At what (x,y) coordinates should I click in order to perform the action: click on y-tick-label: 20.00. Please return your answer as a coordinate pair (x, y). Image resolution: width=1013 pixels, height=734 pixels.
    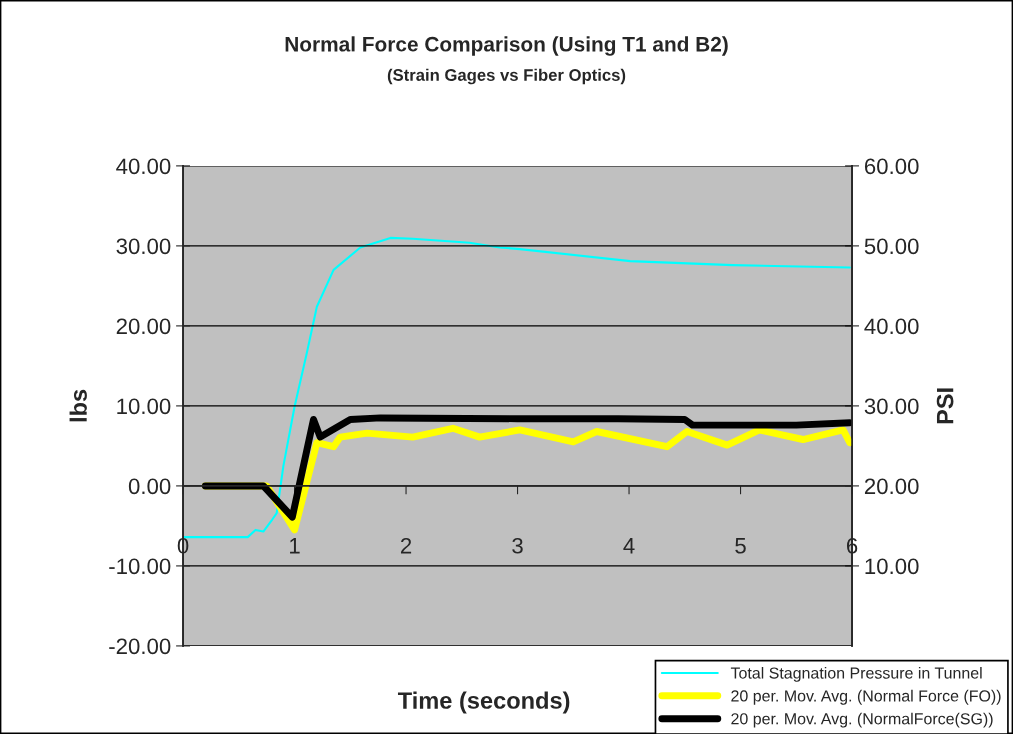
    Looking at the image, I should click on (143, 326).